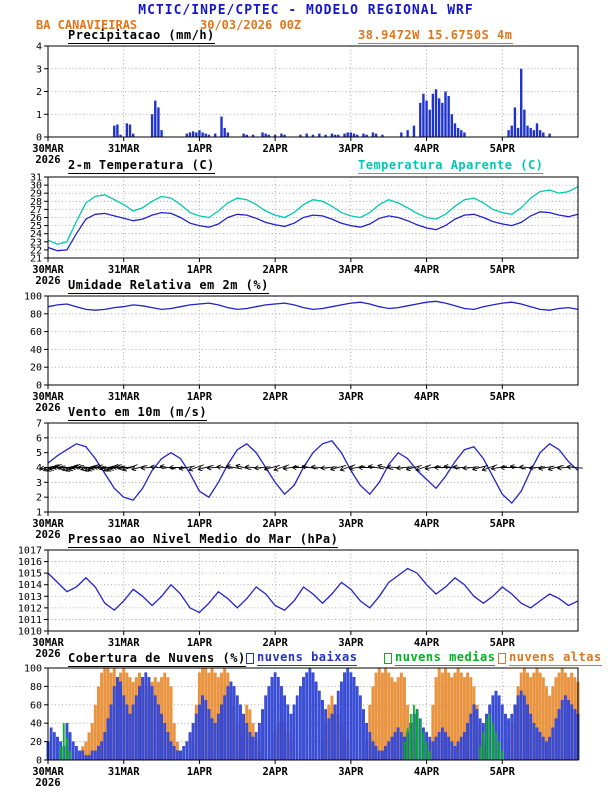  I want to click on svg-text: 1016, so click(30, 562).